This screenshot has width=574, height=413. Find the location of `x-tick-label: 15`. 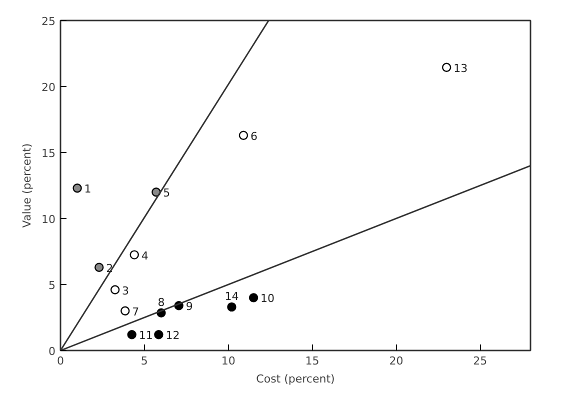

x-tick-label: 15 is located at coordinates (312, 361).